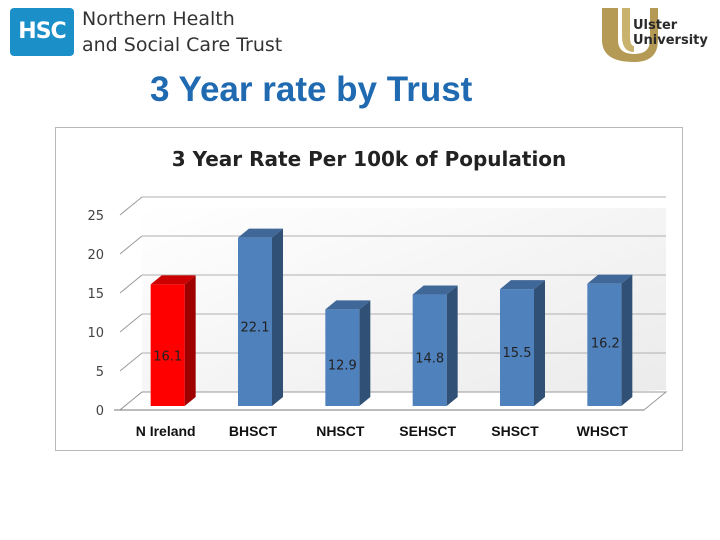  Describe the element at coordinates (158, 19) in the screenshot. I see `trust-name-line-1: Northern Health` at that location.